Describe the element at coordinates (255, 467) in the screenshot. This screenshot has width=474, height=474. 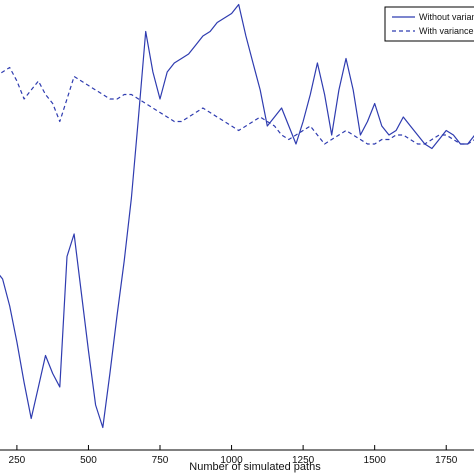
I see `x-axis-label: Number of simulated paths` at that location.